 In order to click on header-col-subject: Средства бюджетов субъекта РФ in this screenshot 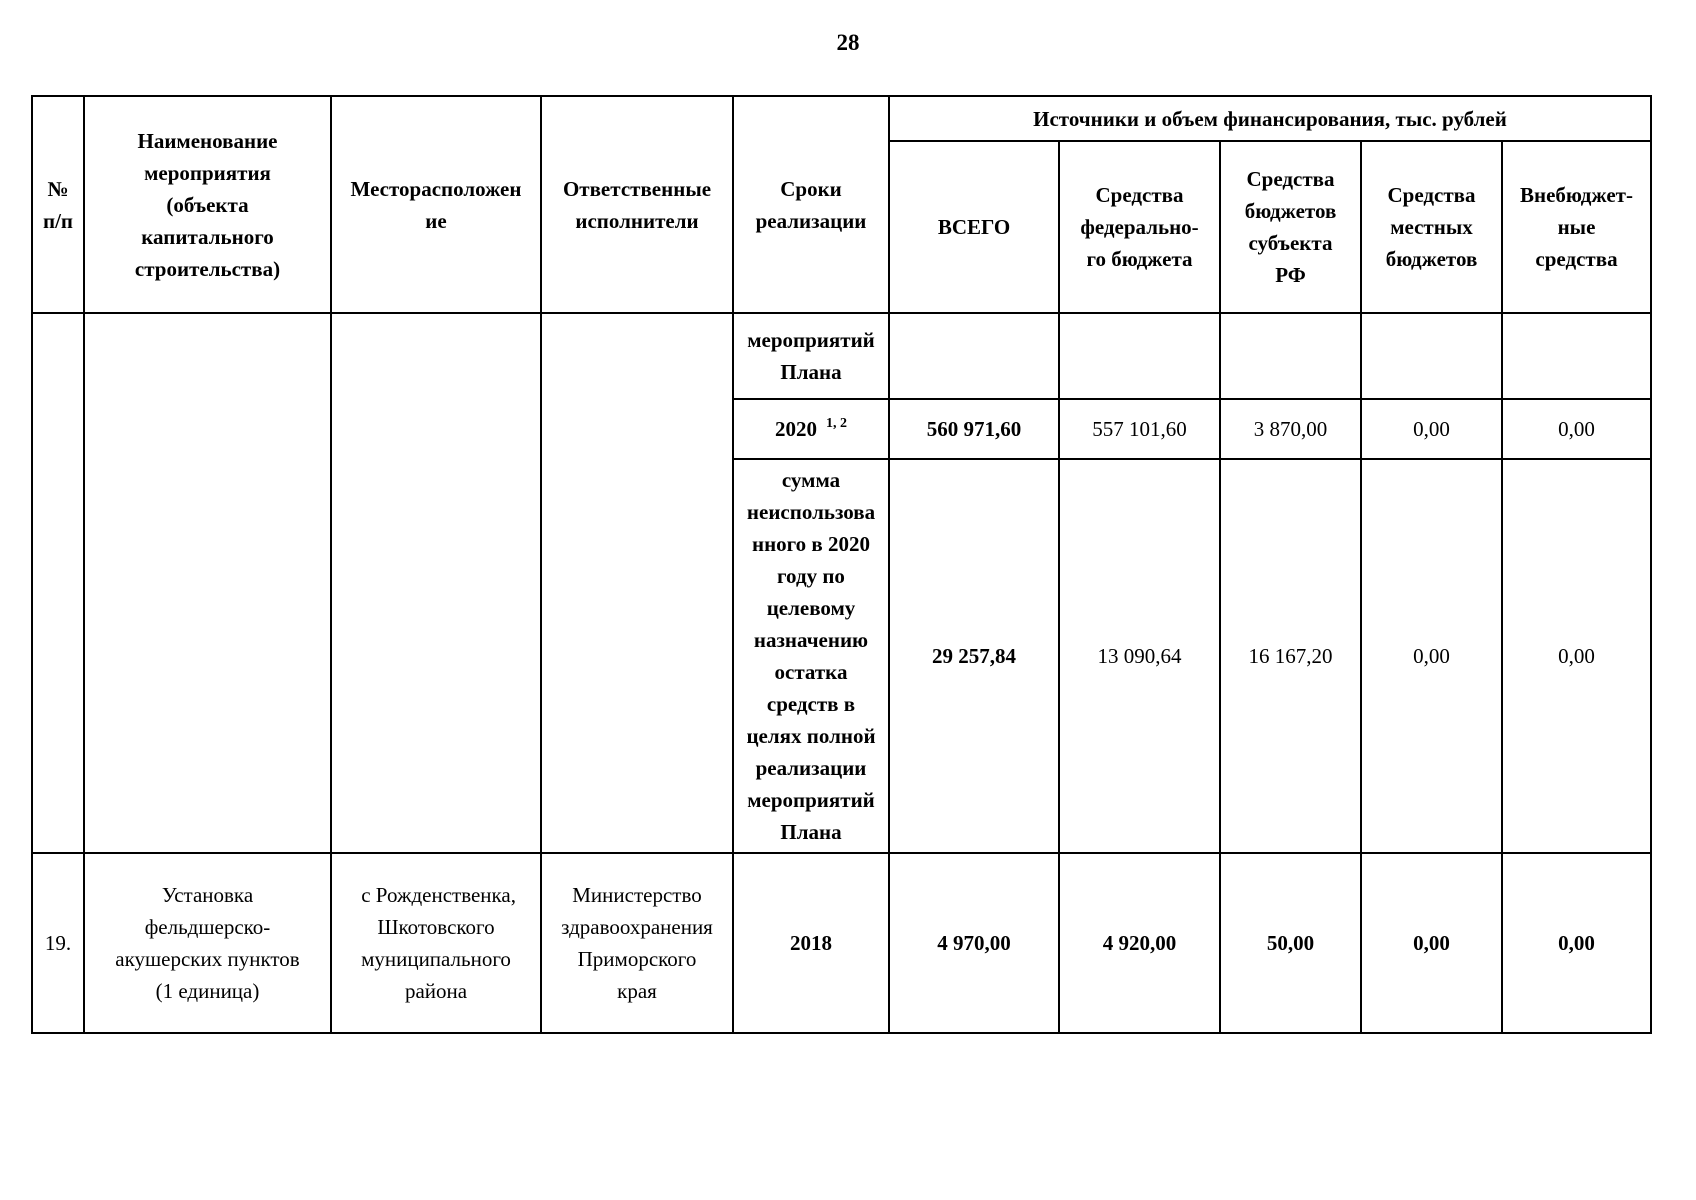, I will do `click(1290, 227)`.